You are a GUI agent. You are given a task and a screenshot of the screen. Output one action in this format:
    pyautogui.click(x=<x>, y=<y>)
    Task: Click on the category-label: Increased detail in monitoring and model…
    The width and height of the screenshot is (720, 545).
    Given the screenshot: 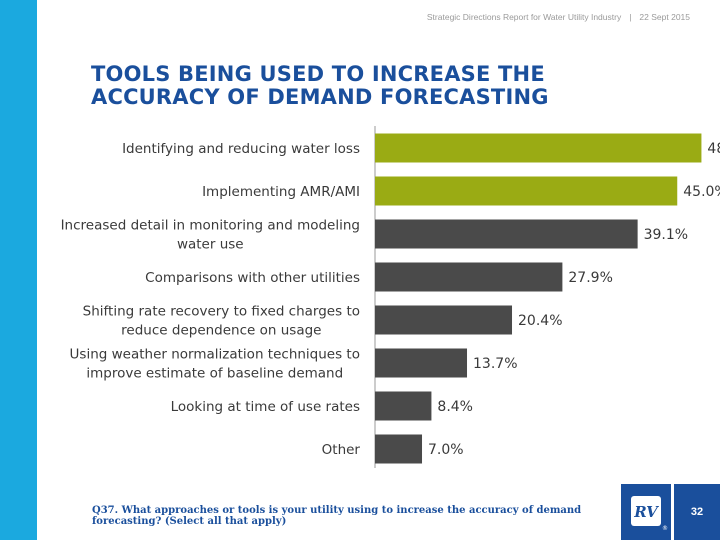 What is the action you would take?
    pyautogui.click(x=210, y=226)
    